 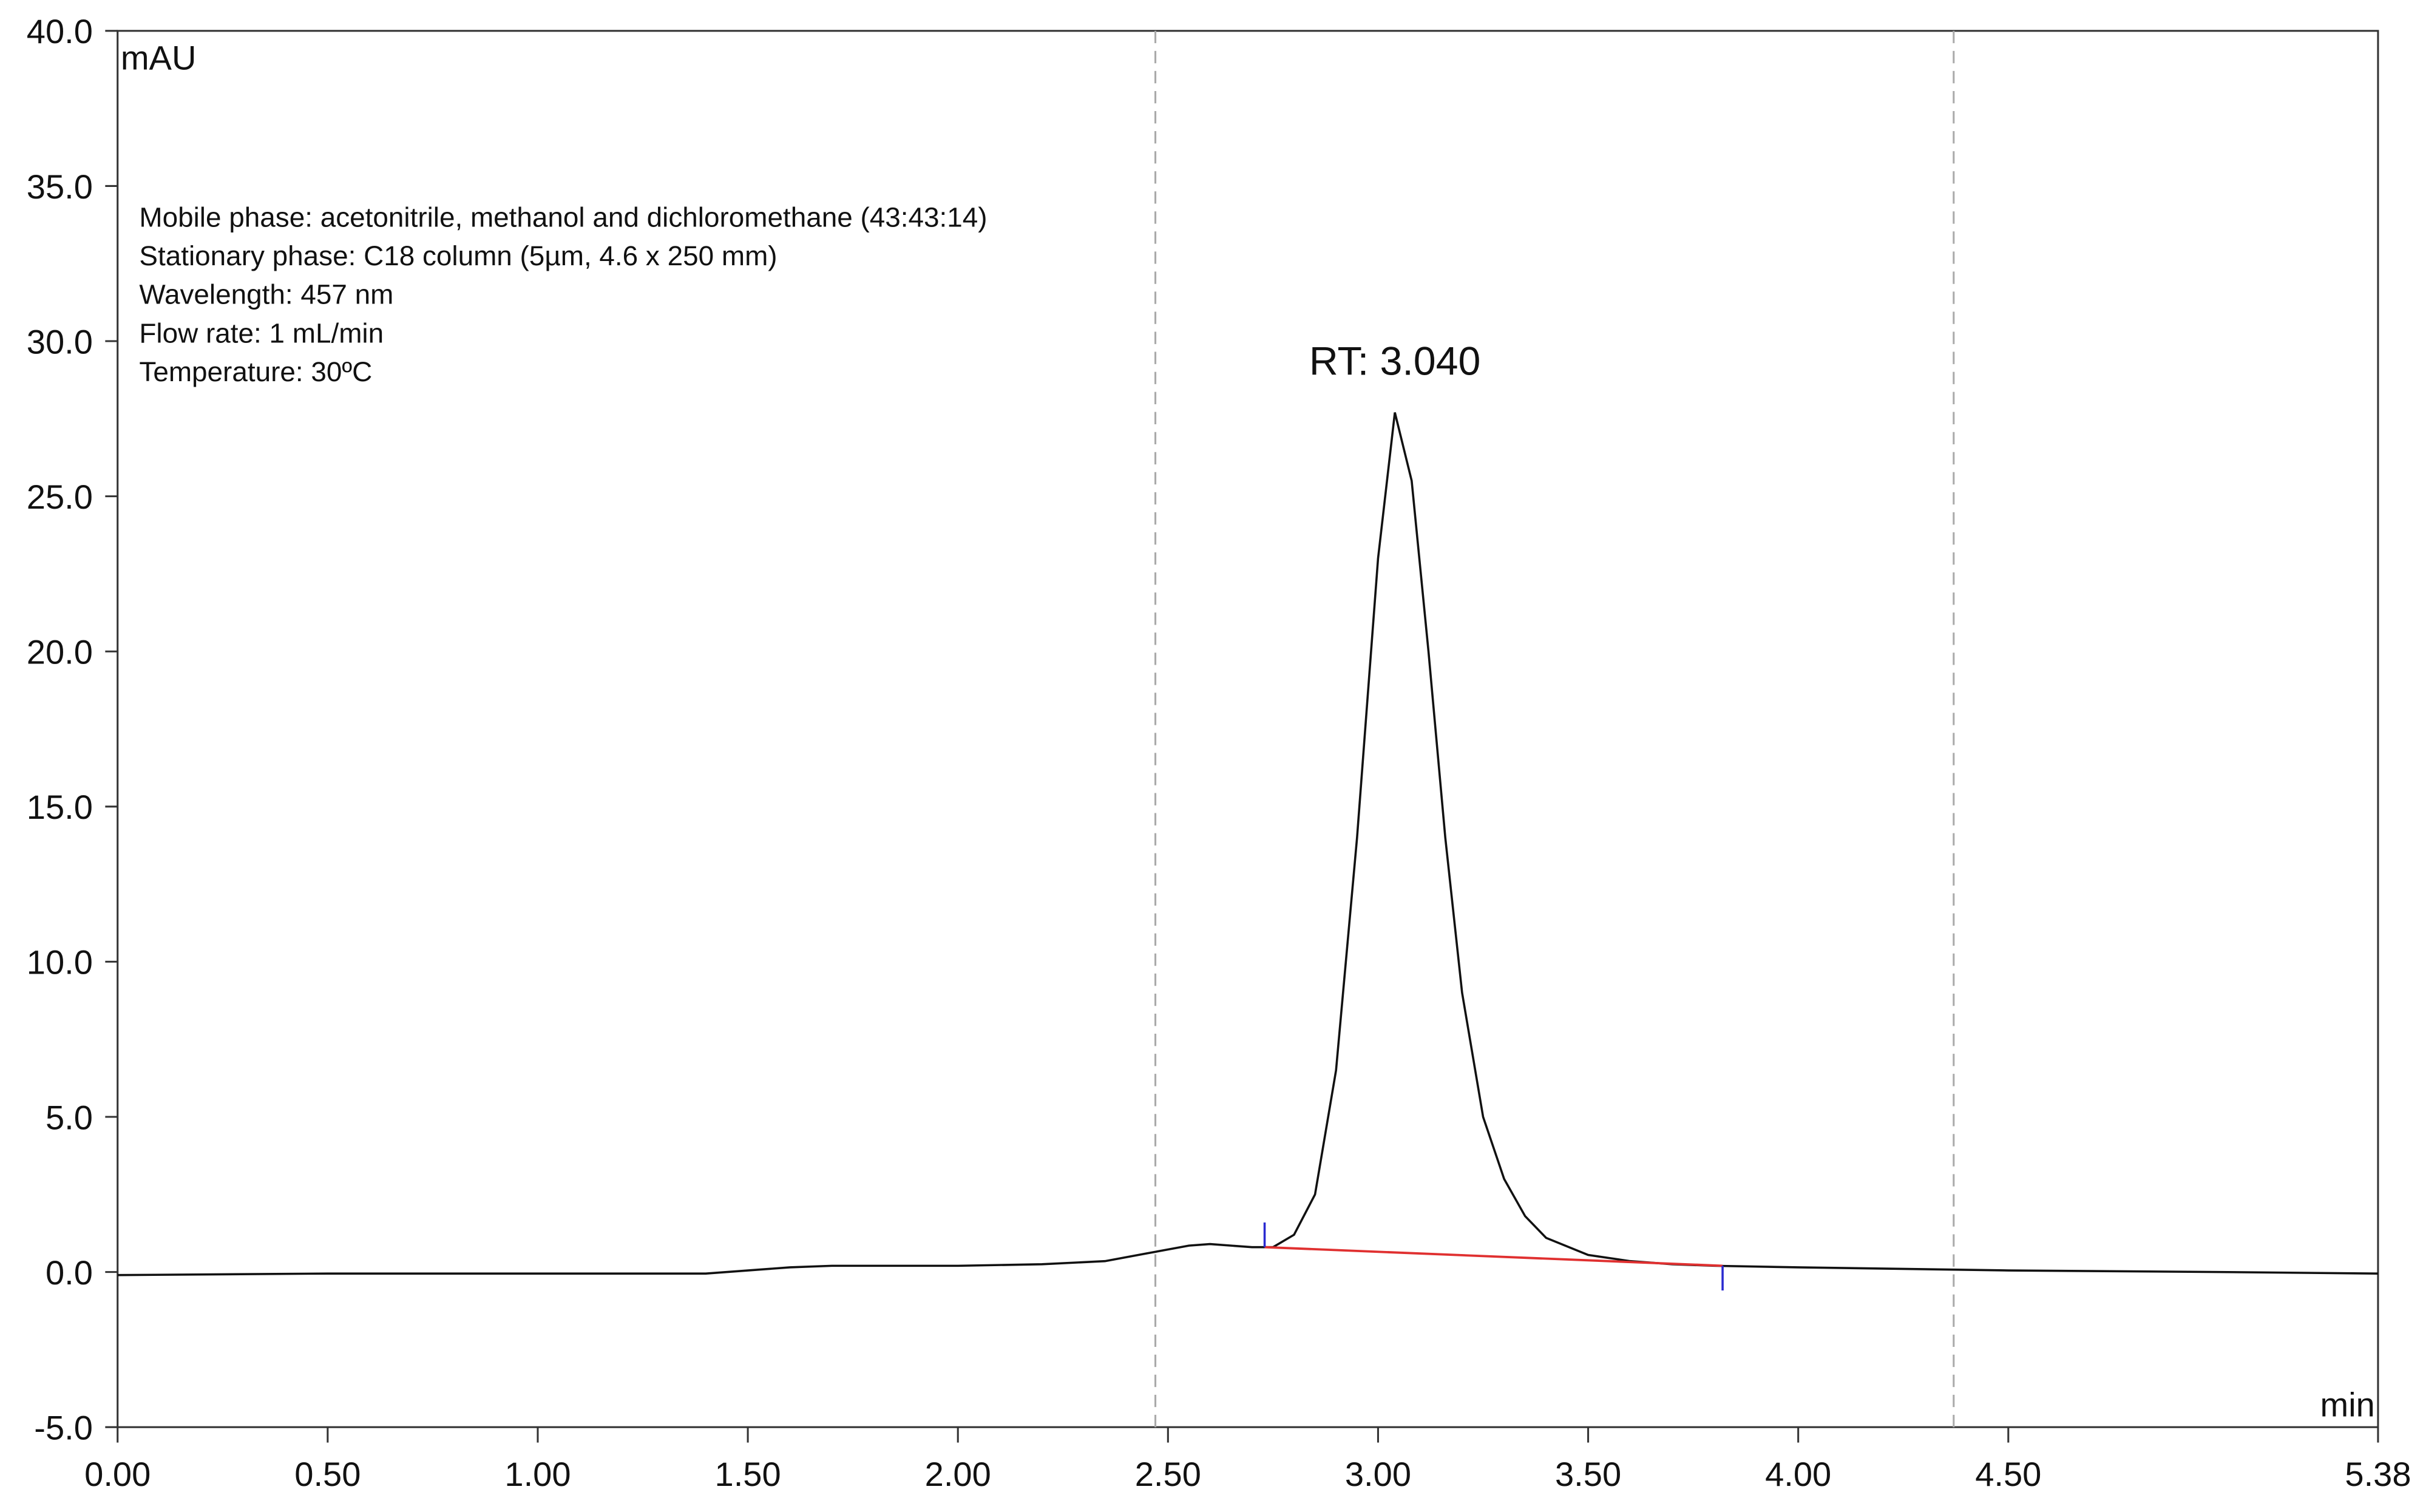 What do you see at coordinates (261, 332) in the screenshot?
I see `info-line: Flow rate: 1 mL/min` at bounding box center [261, 332].